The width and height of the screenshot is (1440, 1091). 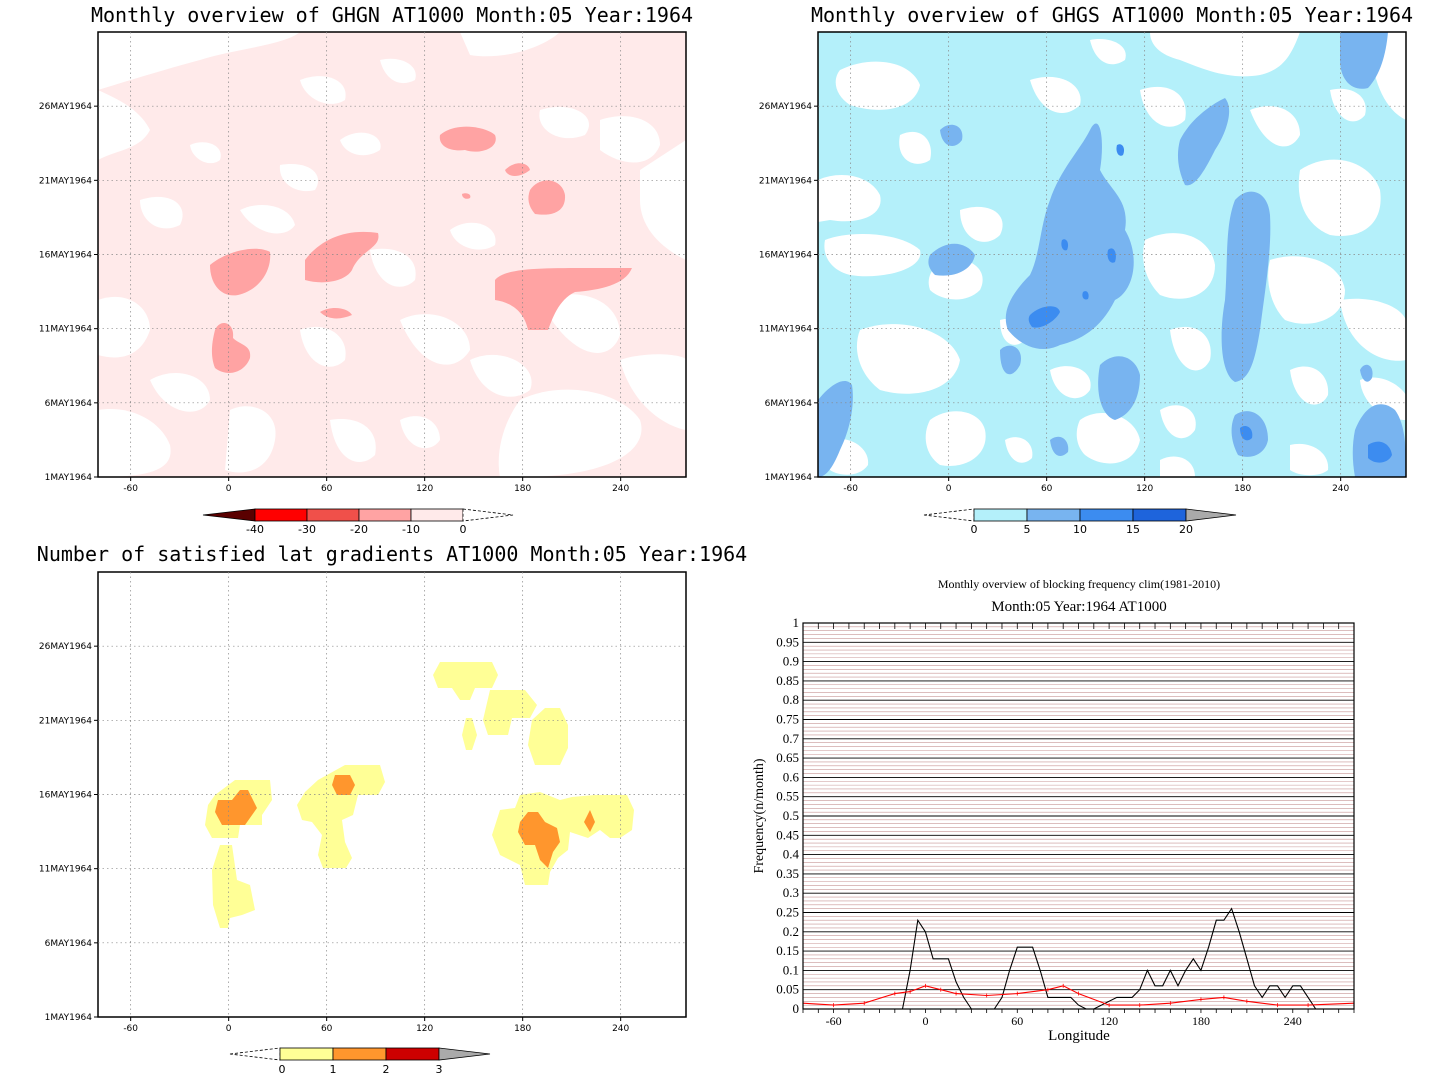 What do you see at coordinates (361, 1069) in the screenshot?
I see `grad-colorbar-labels: 0 1 2 3` at bounding box center [361, 1069].